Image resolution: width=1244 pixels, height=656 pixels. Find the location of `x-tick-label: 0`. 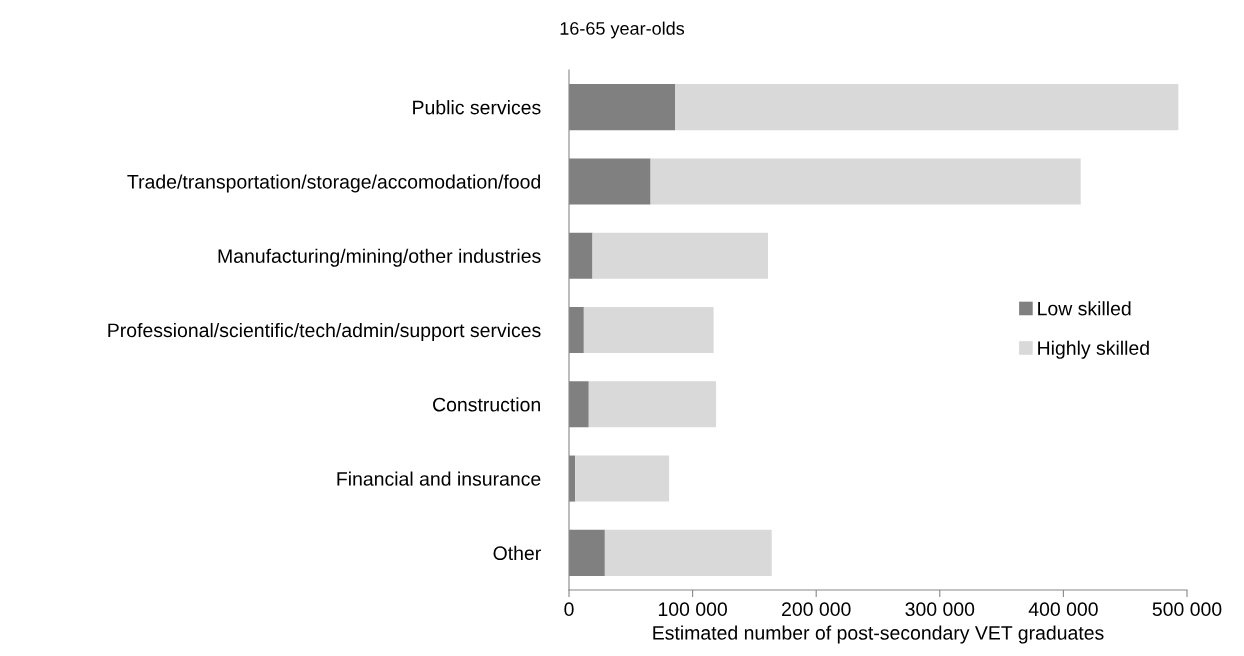

x-tick-label: 0 is located at coordinates (569, 609).